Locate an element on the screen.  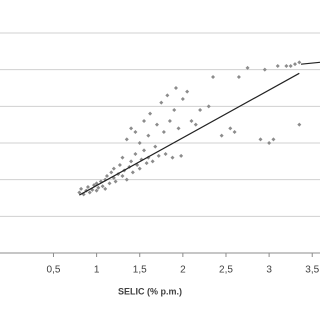
x-tick-label: 1,5 is located at coordinates (140, 270).